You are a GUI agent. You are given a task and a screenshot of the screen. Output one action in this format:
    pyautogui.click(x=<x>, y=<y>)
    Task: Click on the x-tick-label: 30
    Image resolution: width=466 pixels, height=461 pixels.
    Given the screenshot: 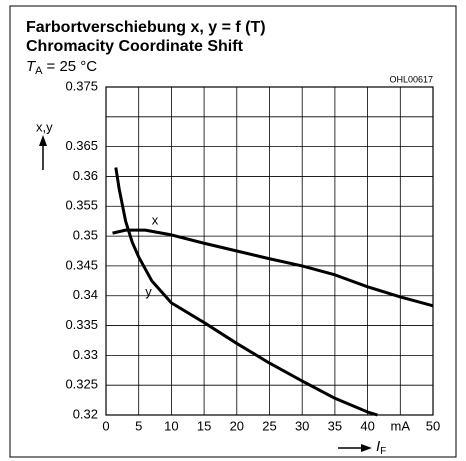 What is the action you would take?
    pyautogui.click(x=302, y=425)
    